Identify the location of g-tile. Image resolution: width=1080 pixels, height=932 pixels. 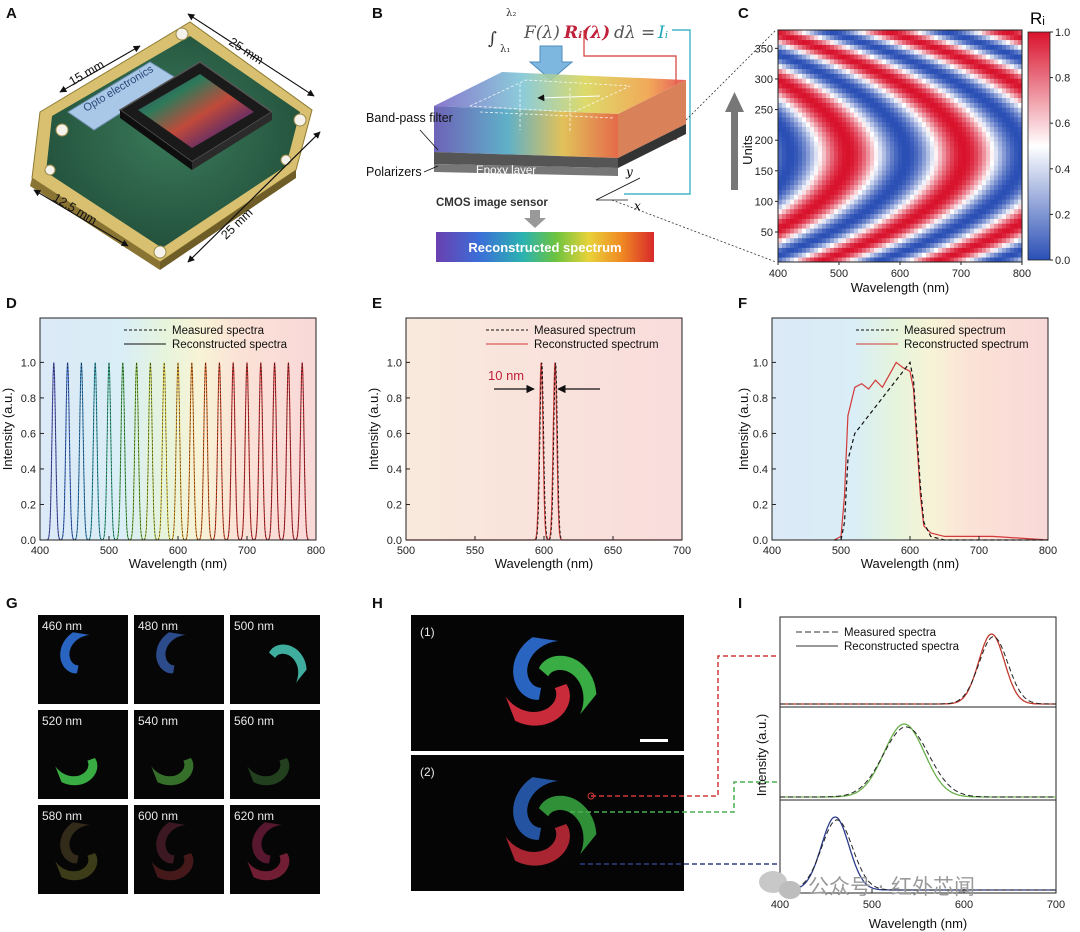
(275, 659).